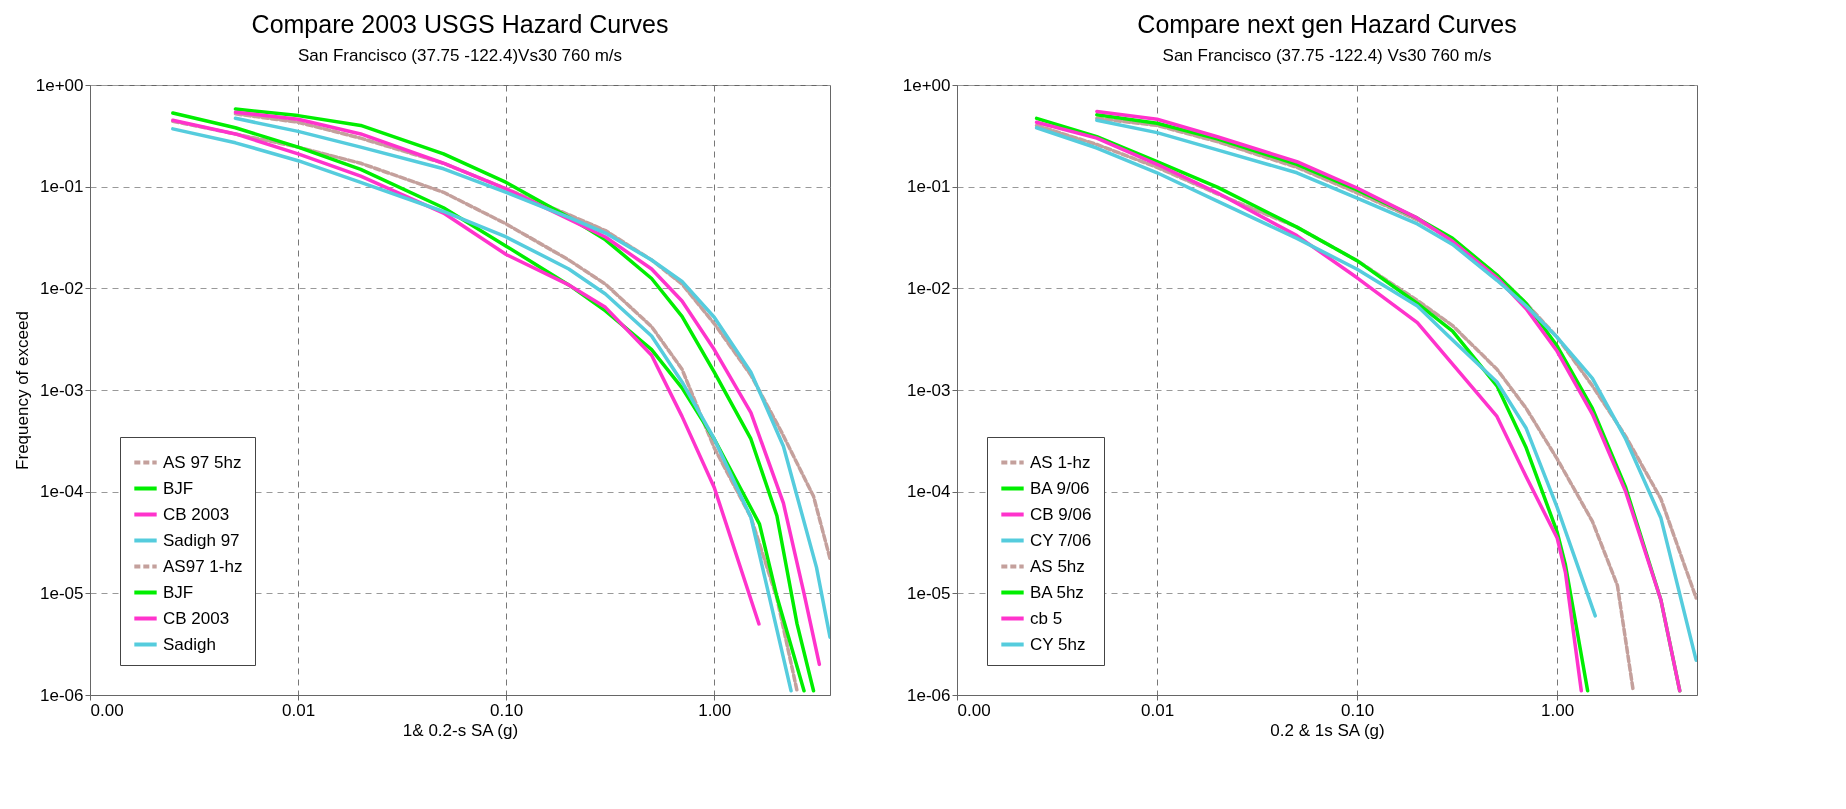 Image resolution: width=1846 pixels, height=809 pixels. I want to click on y-axis-title: Frequency of exceed, so click(22, 390).